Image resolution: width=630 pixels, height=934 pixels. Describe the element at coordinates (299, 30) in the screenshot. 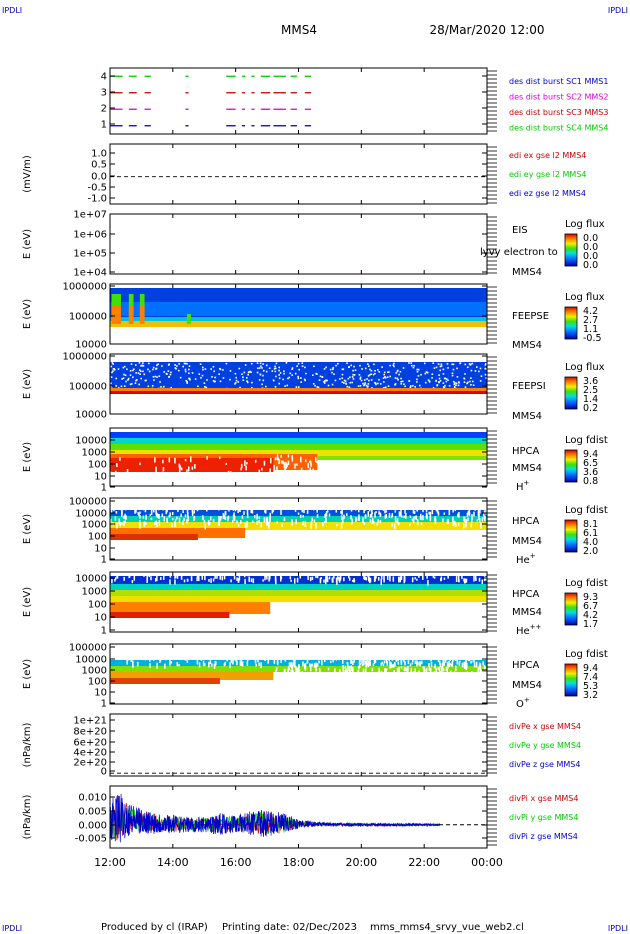

I see `spacecraft-title: MMS4` at that location.